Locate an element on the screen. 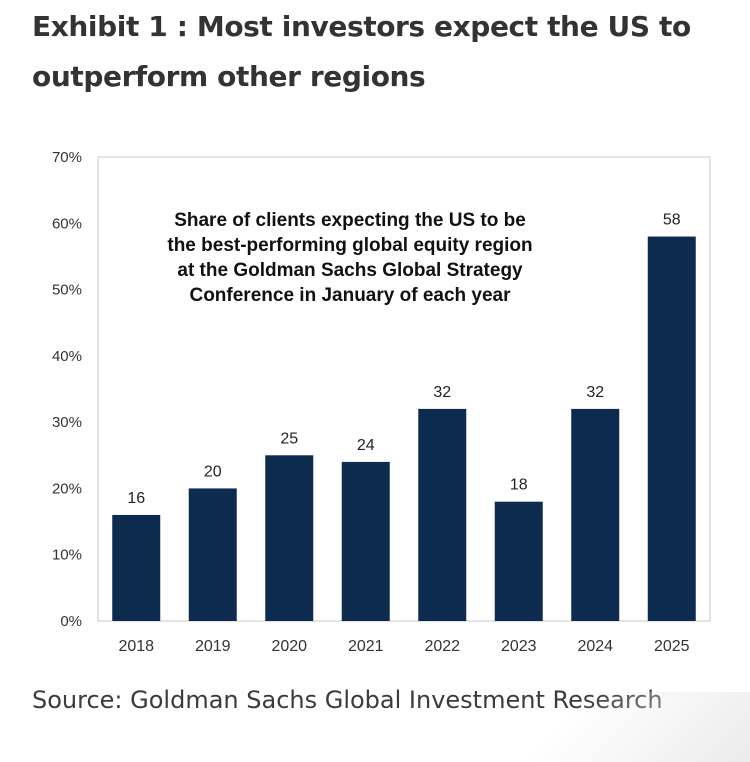 The width and height of the screenshot is (750, 762). bar-2025 is located at coordinates (671, 429).